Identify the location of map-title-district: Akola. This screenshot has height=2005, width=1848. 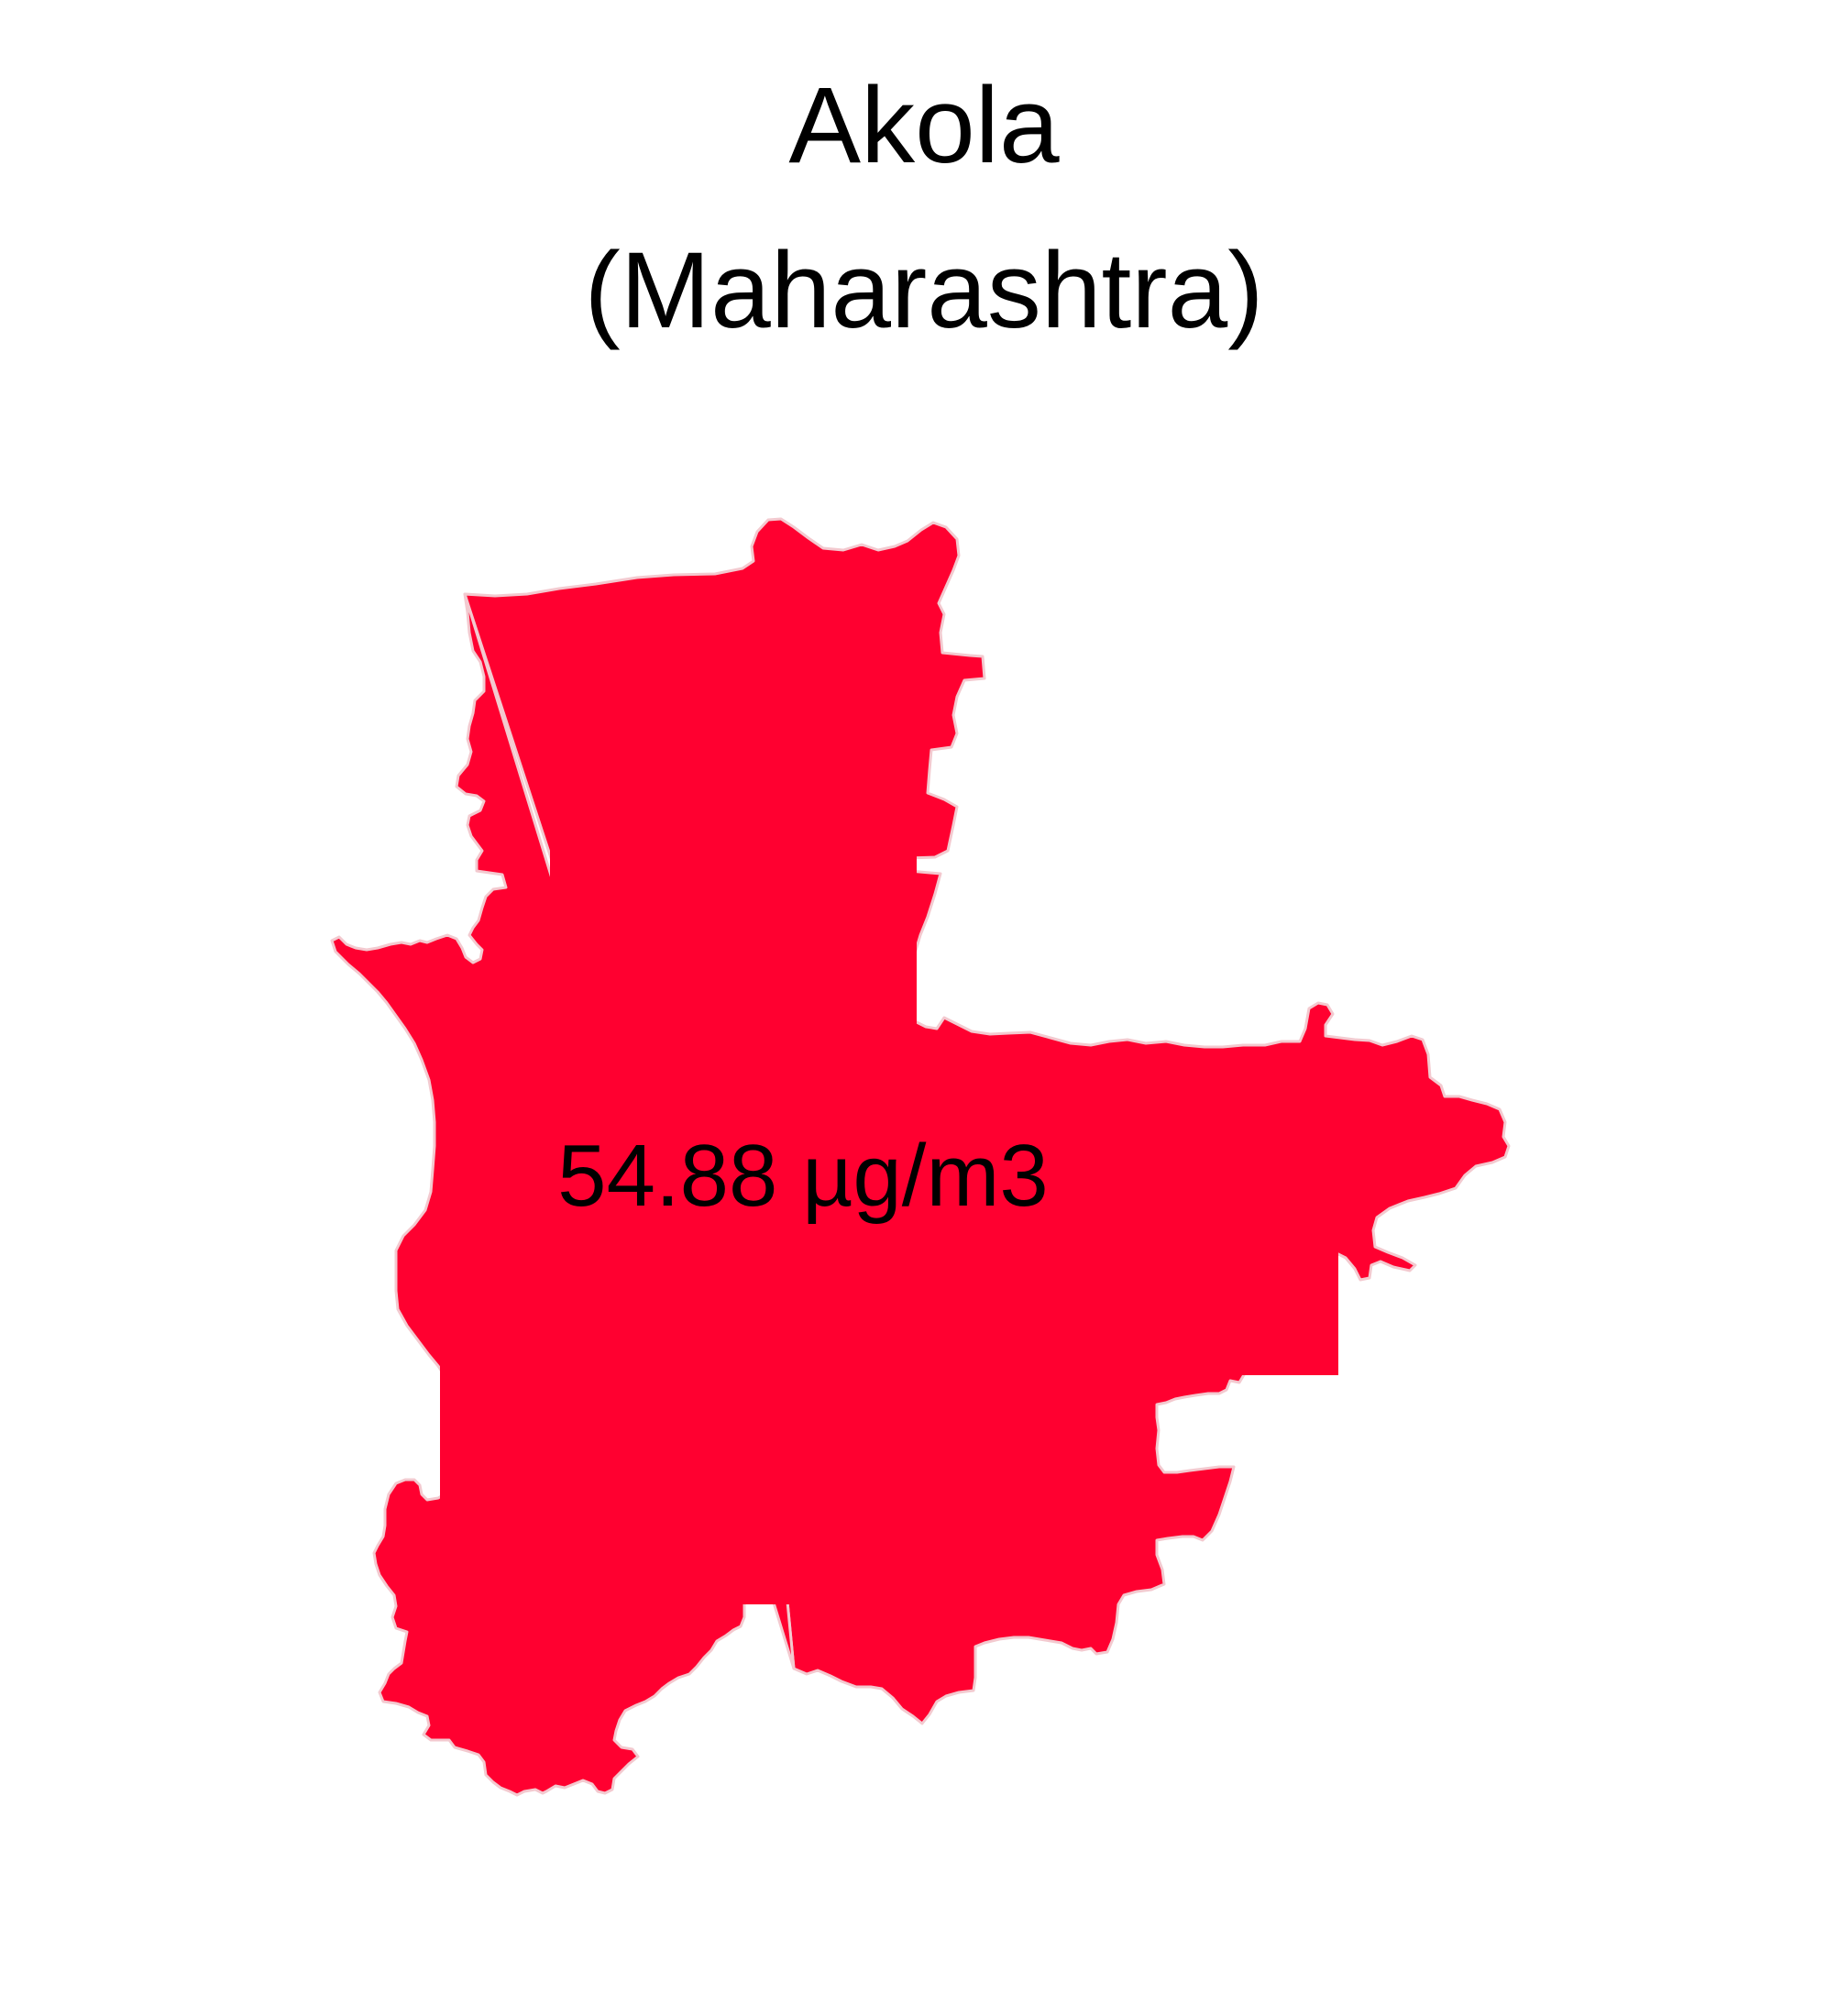
(924, 126).